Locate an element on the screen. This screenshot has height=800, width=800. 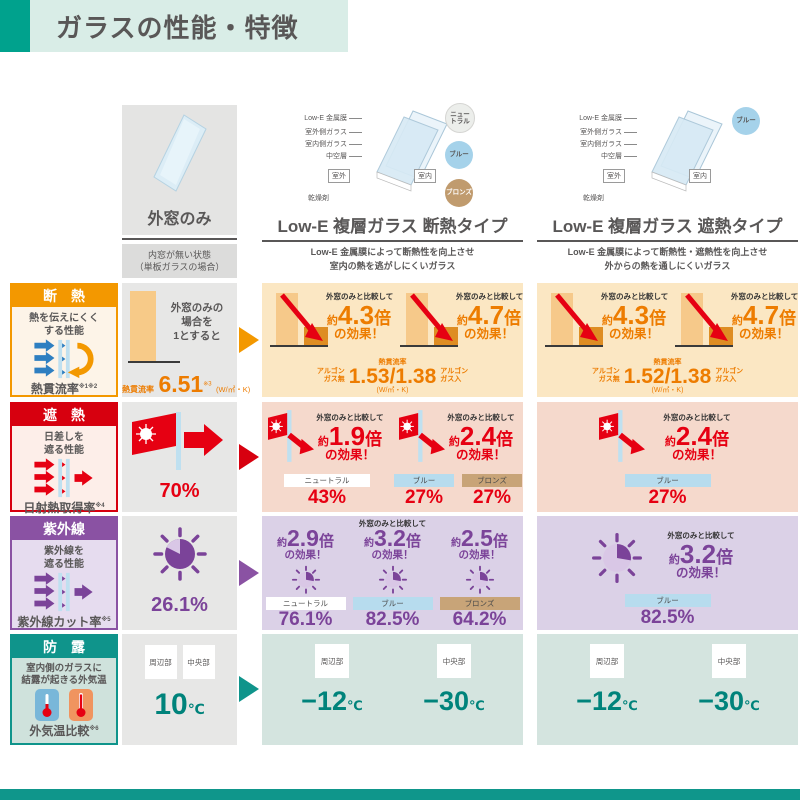
bar-baseline is located at coordinates (154, 362).